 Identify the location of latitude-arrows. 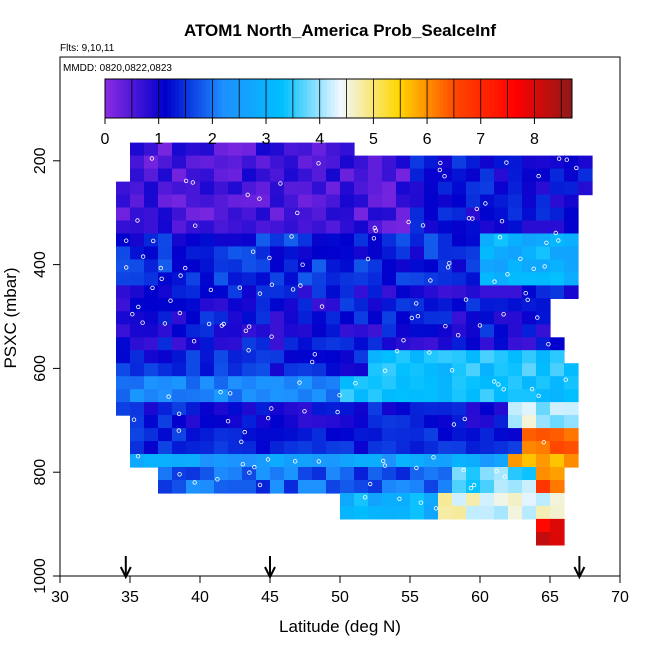
(352, 568).